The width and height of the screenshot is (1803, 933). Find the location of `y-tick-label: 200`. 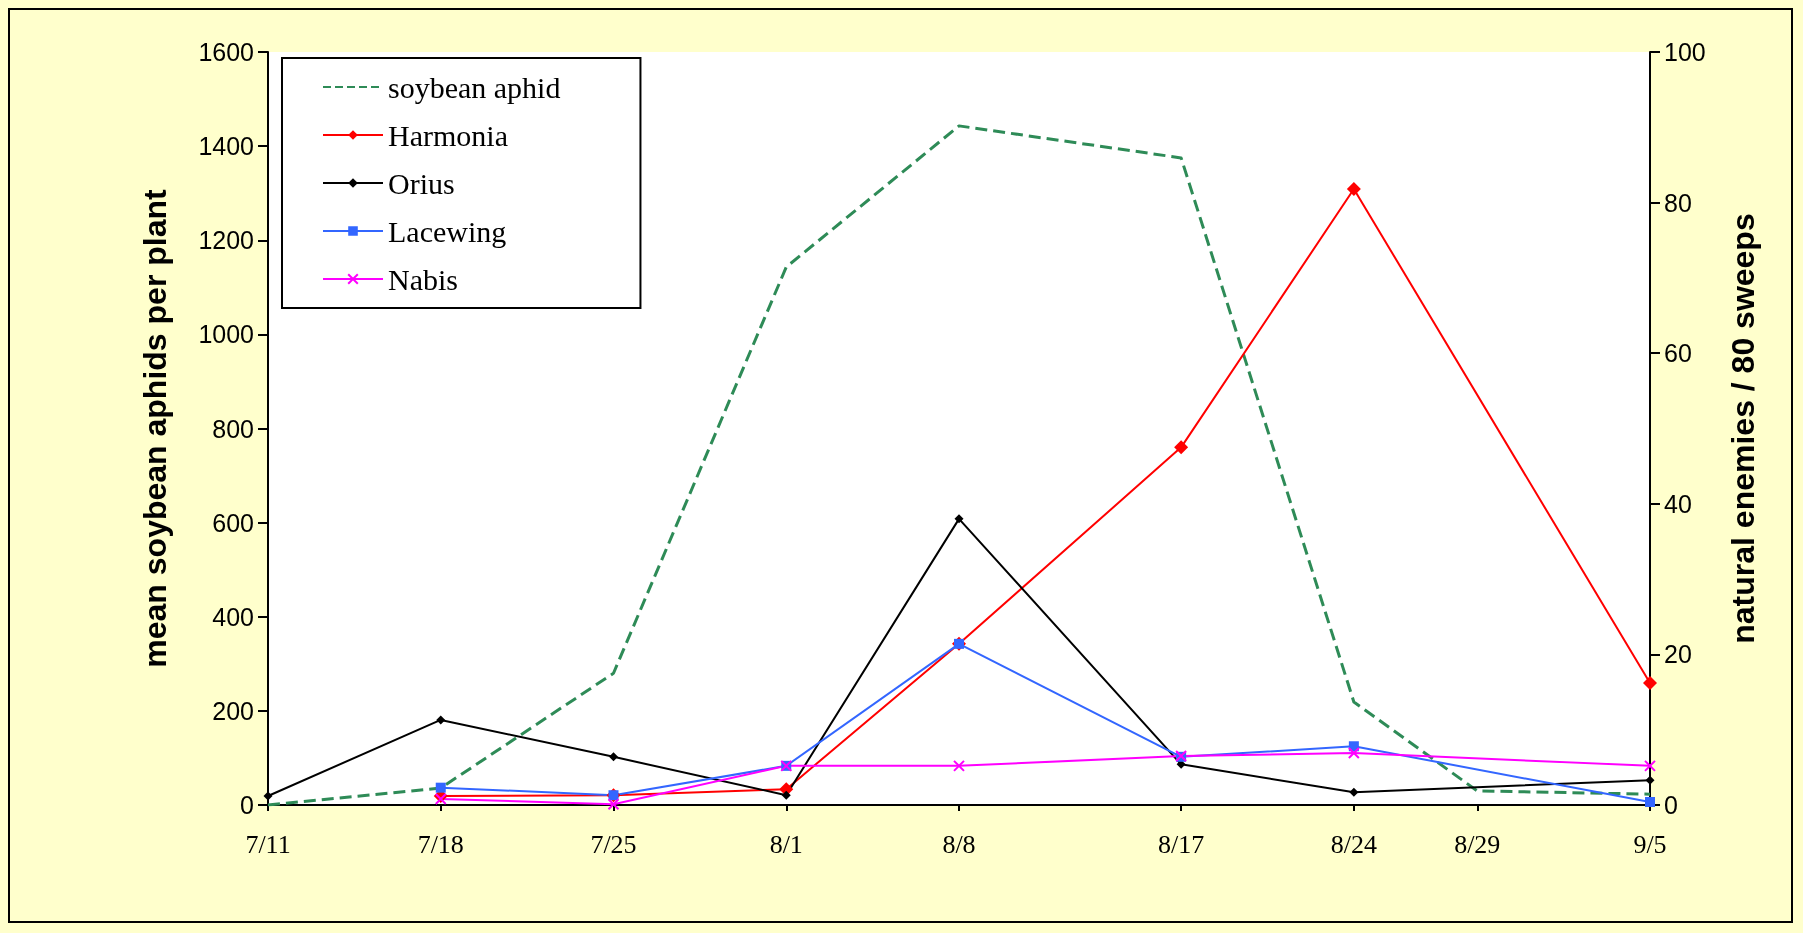

y-tick-label: 200 is located at coordinates (233, 710).